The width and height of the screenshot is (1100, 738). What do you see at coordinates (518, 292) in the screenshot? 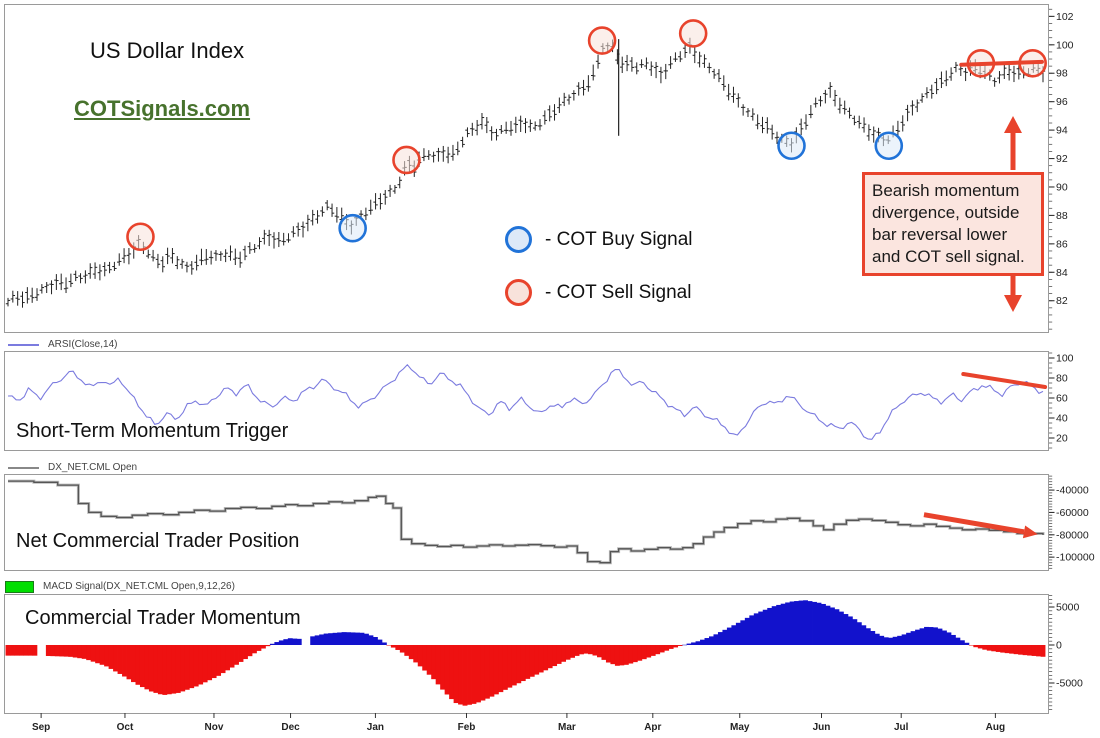
I see `sell-signal-circle-icon` at bounding box center [518, 292].